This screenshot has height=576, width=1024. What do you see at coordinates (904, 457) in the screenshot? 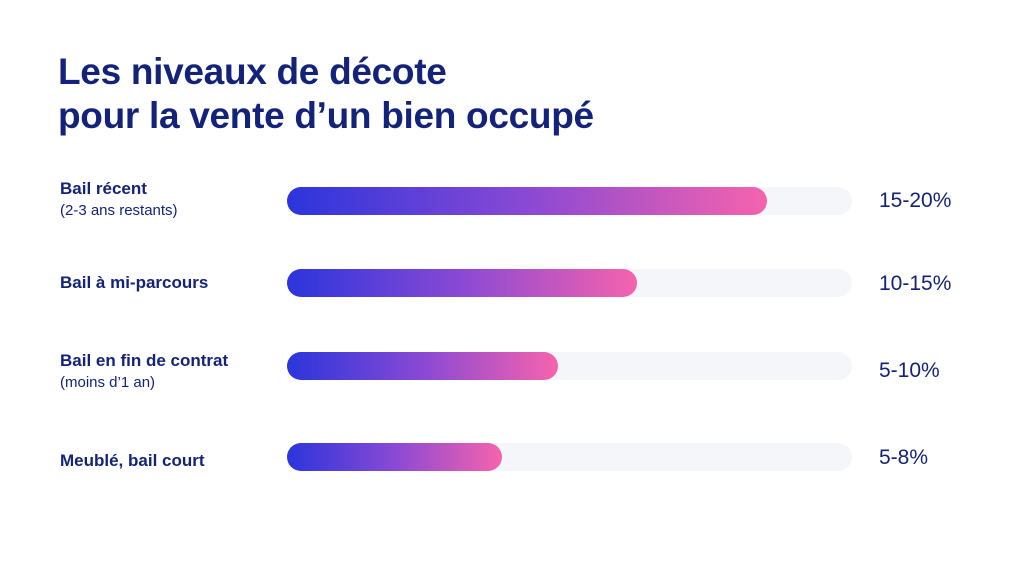
I see `bar-value-label: 5-8%` at bounding box center [904, 457].